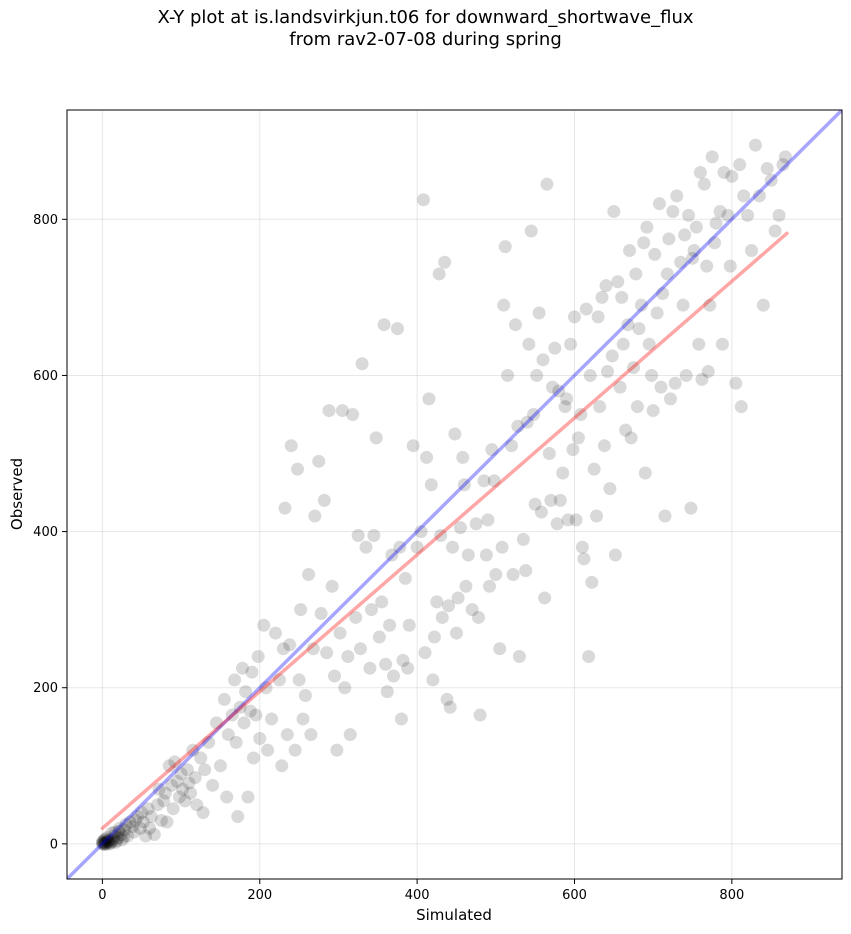  Describe the element at coordinates (421, 891) in the screenshot. I see `x-axis-ticks: 0 200 400 600 800` at that location.